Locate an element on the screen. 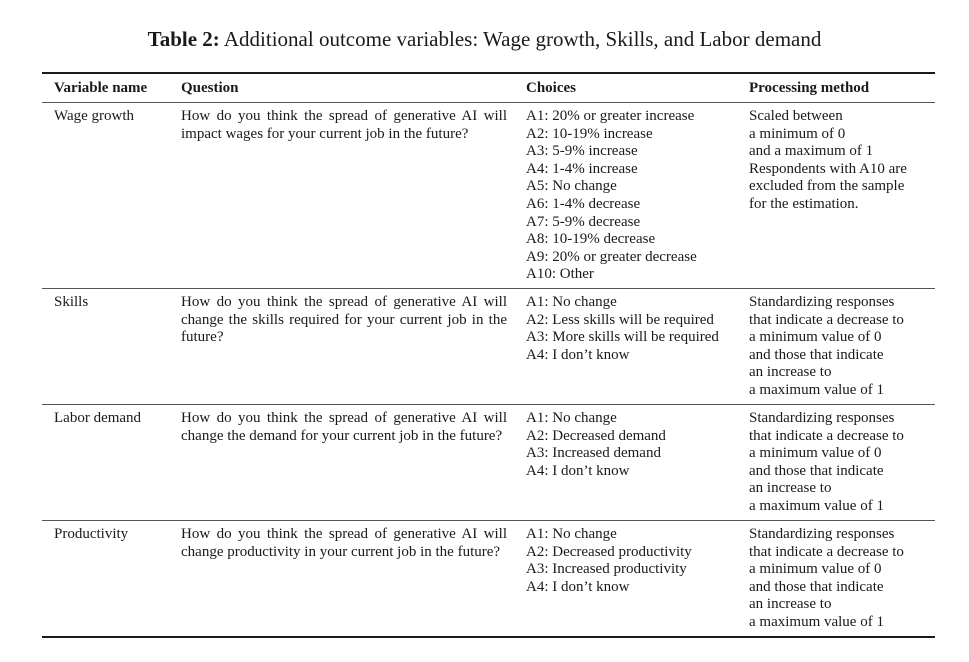  header-question: Question is located at coordinates (210, 88).